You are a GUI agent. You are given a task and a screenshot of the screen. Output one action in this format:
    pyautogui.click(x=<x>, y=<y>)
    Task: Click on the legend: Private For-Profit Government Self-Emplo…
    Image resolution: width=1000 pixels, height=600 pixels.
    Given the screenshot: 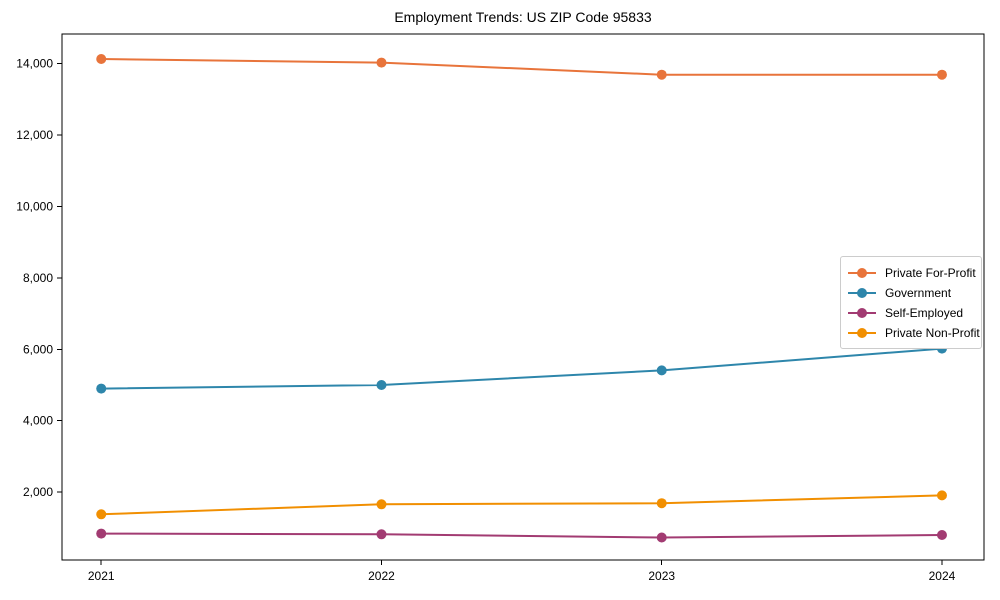 What is the action you would take?
    pyautogui.click(x=911, y=302)
    